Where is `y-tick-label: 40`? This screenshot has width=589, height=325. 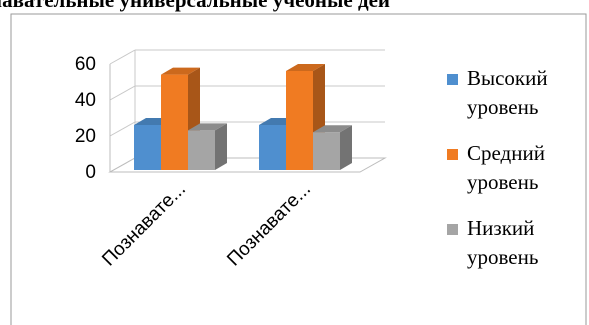 y-tick-label: 40 is located at coordinates (85, 100).